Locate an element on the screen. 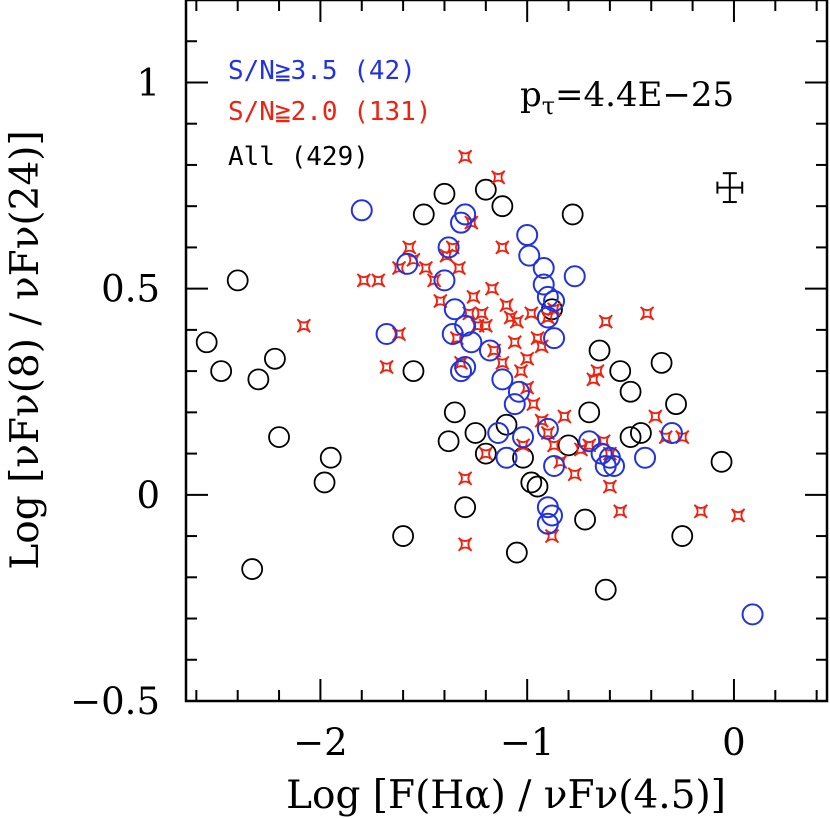 The height and width of the screenshot is (818, 830). y-tick-label: −0.5 is located at coordinates (115, 701).